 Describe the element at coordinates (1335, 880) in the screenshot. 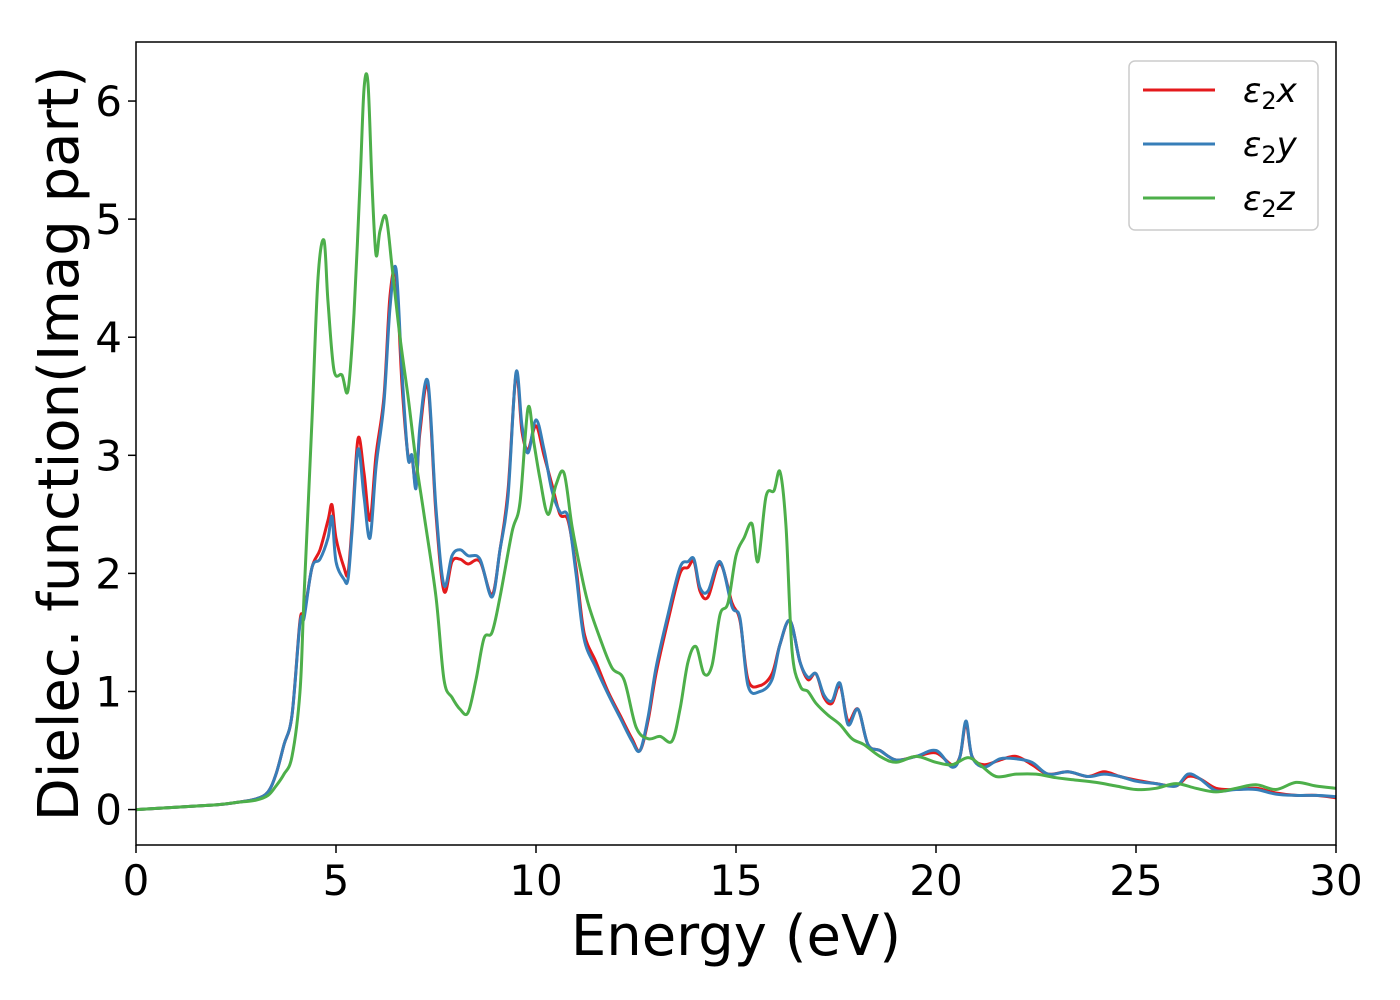

I see `x-tick-label: 30` at that location.